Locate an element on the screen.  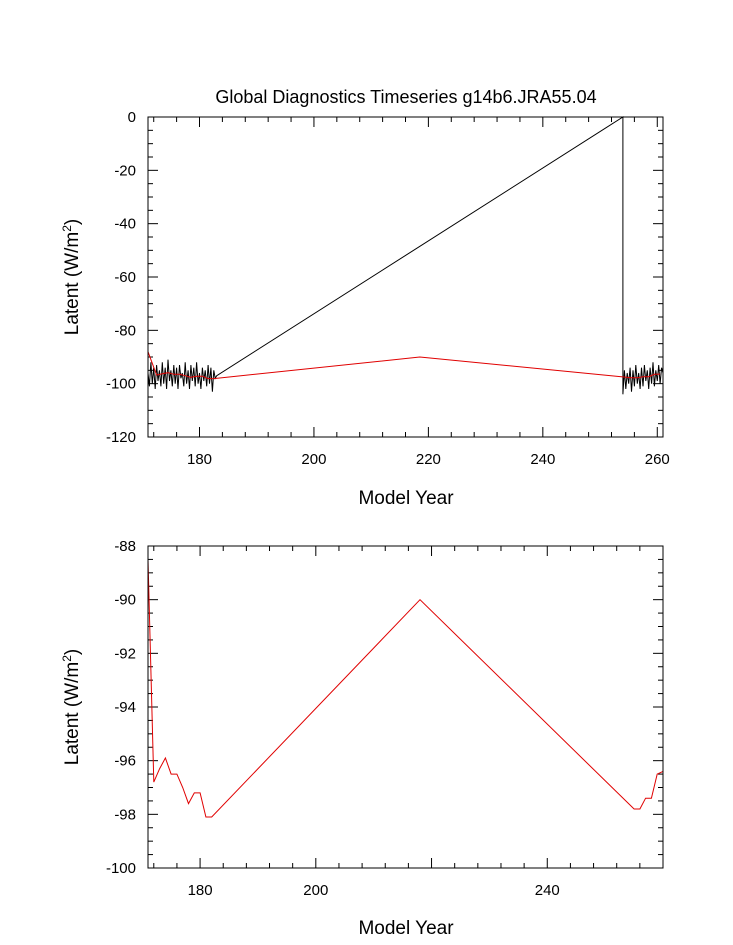
y-tick-label: -88 is located at coordinates (125, 546).